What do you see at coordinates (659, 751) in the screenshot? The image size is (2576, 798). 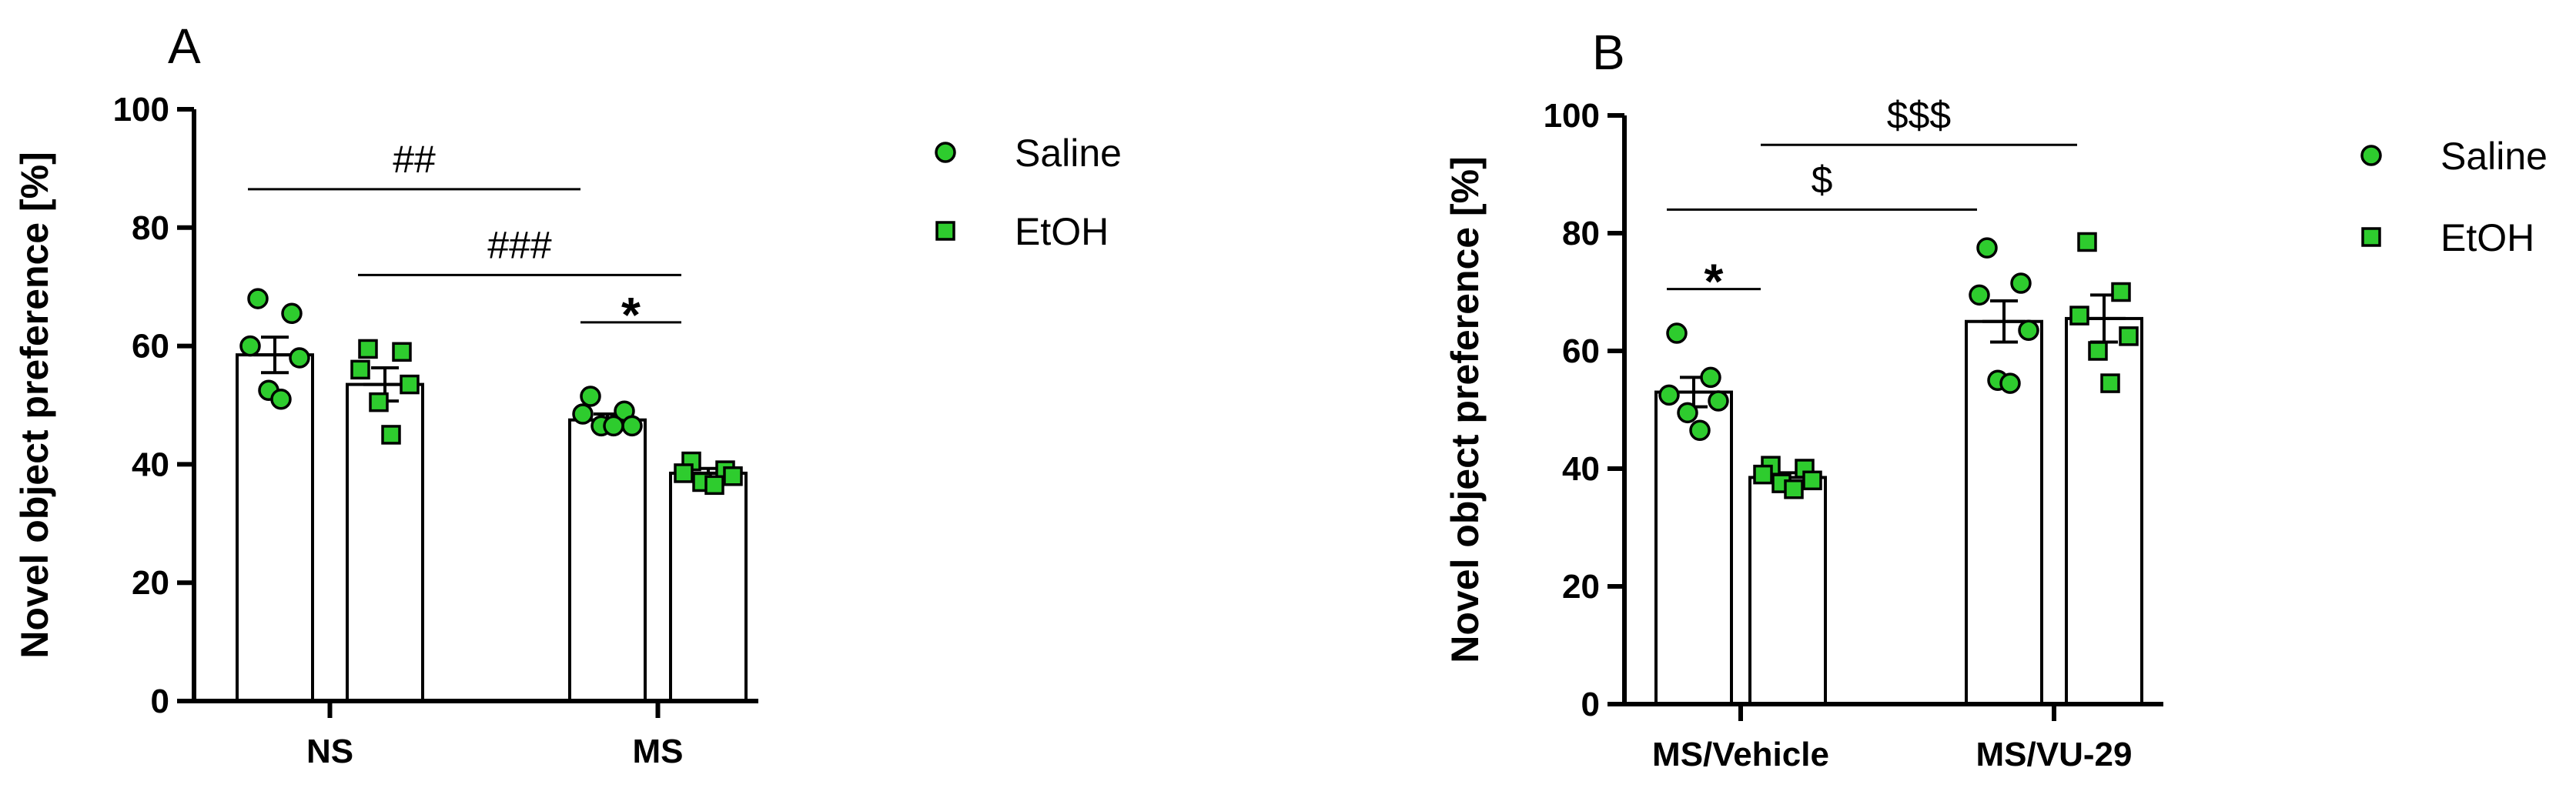 I see `x-tick-label: MS` at bounding box center [659, 751].